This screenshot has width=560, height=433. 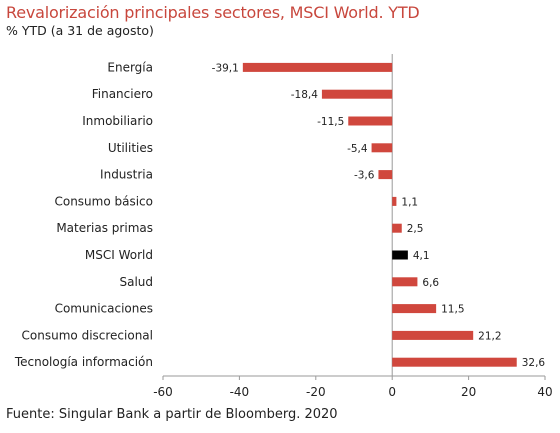 I want to click on category-label: Consumo discrecional, so click(x=87, y=335).